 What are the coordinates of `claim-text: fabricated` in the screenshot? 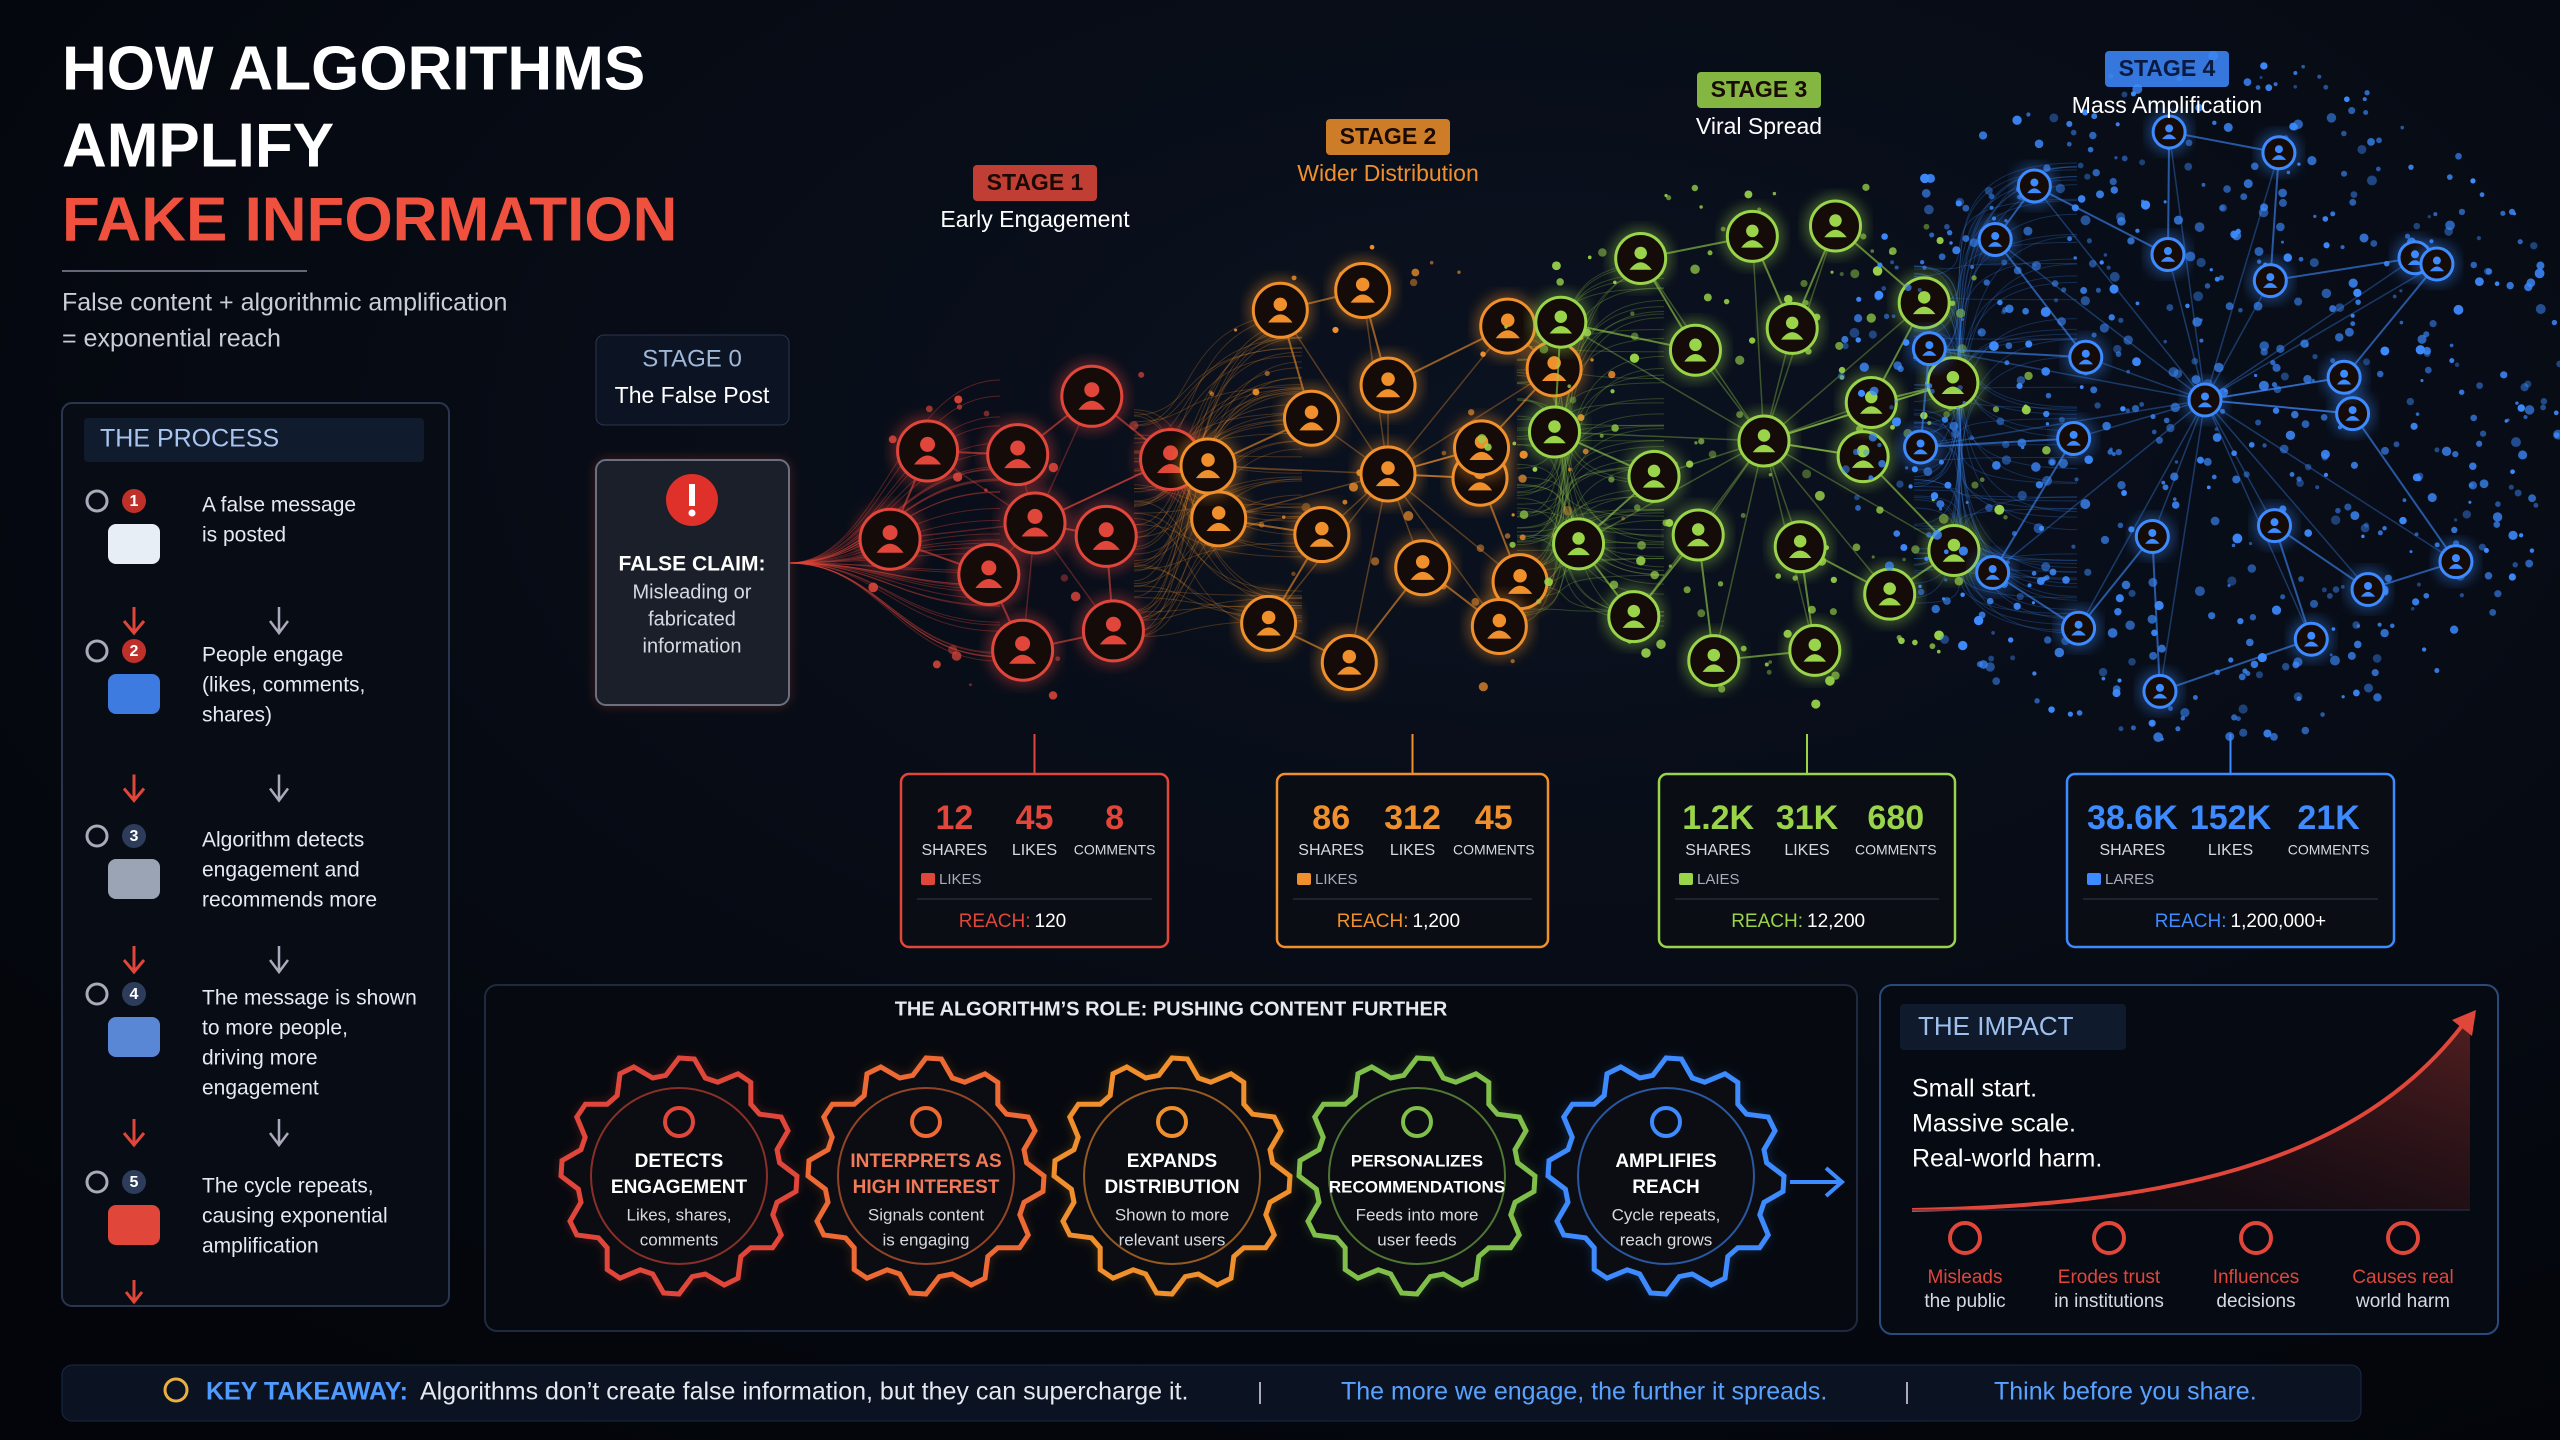 It's located at (692, 619).